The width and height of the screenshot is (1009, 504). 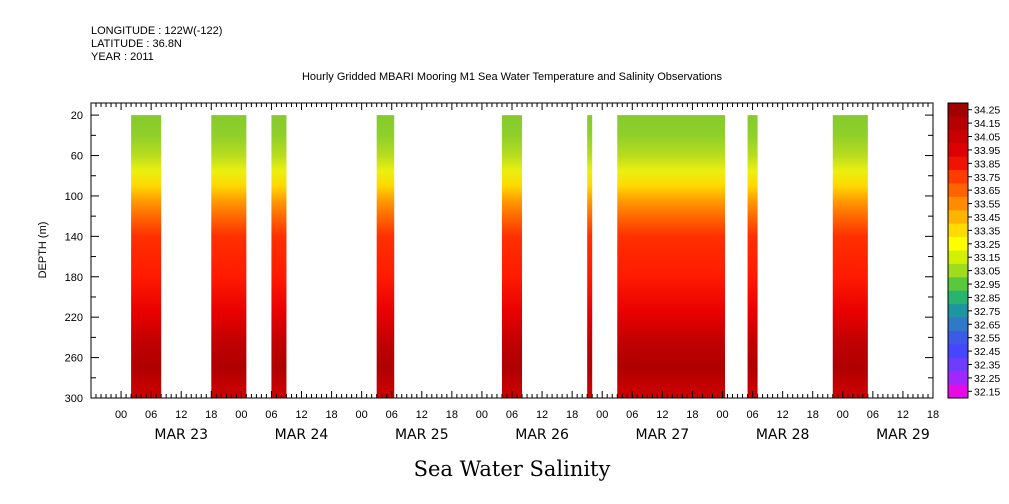 I want to click on colorbar-label: 32.15, so click(x=987, y=392).